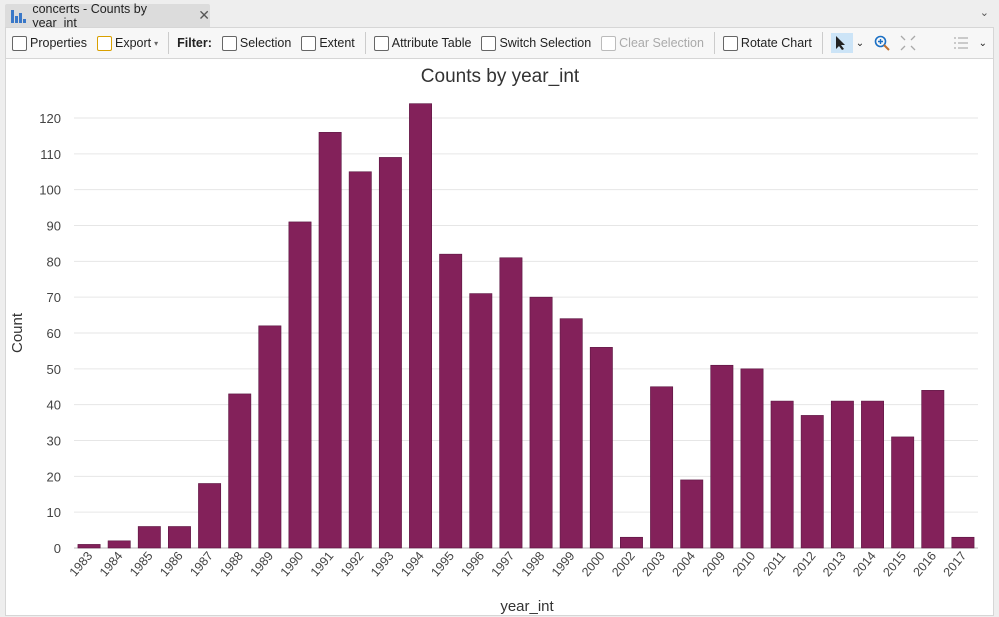  What do you see at coordinates (841, 43) in the screenshot?
I see `select-tool-button` at bounding box center [841, 43].